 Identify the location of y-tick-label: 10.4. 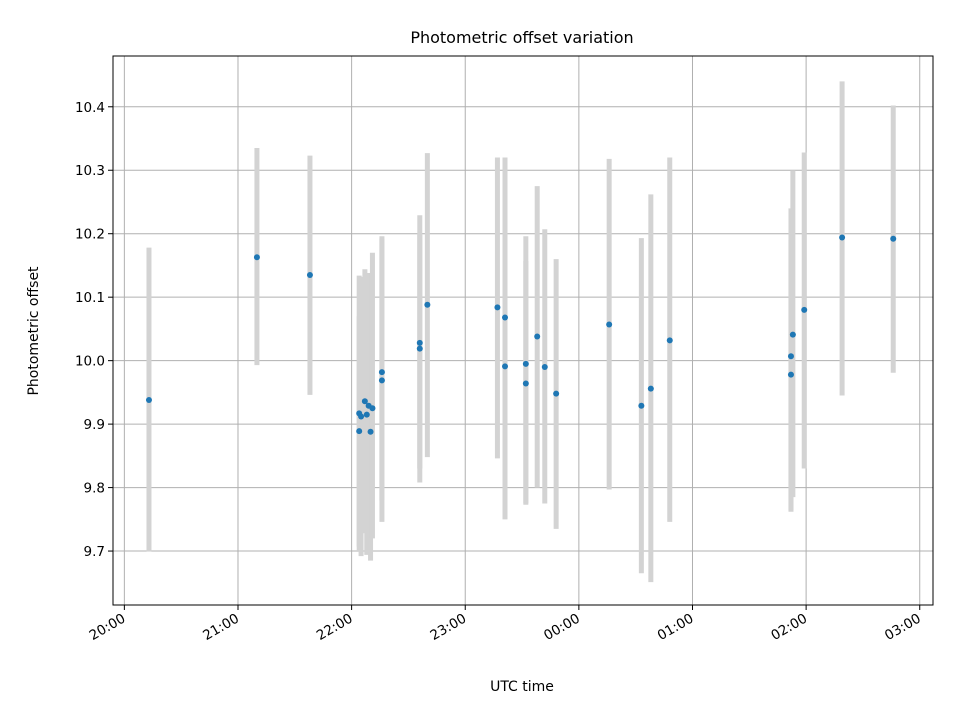
(90, 108).